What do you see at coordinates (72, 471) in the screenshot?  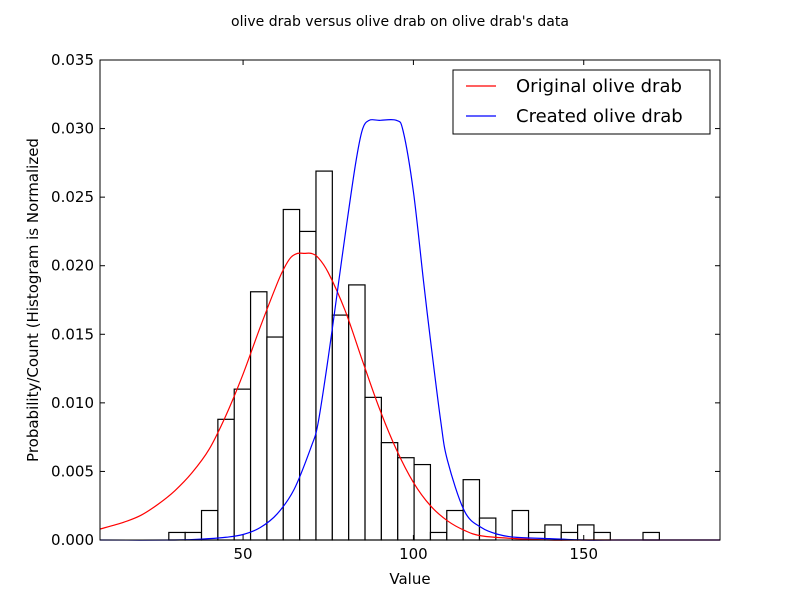 I see `y-tick-label: 0.005` at bounding box center [72, 471].